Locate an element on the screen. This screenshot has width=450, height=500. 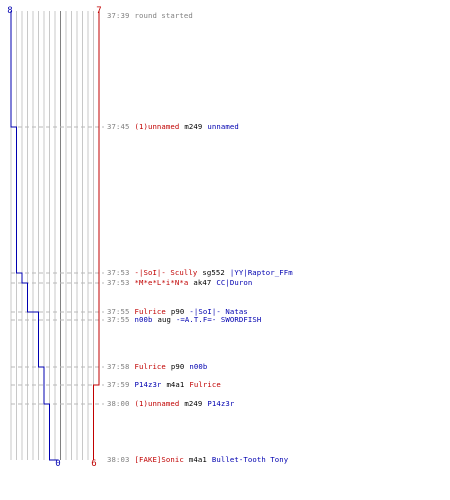
killer-name: P14z3r is located at coordinates (148, 384).